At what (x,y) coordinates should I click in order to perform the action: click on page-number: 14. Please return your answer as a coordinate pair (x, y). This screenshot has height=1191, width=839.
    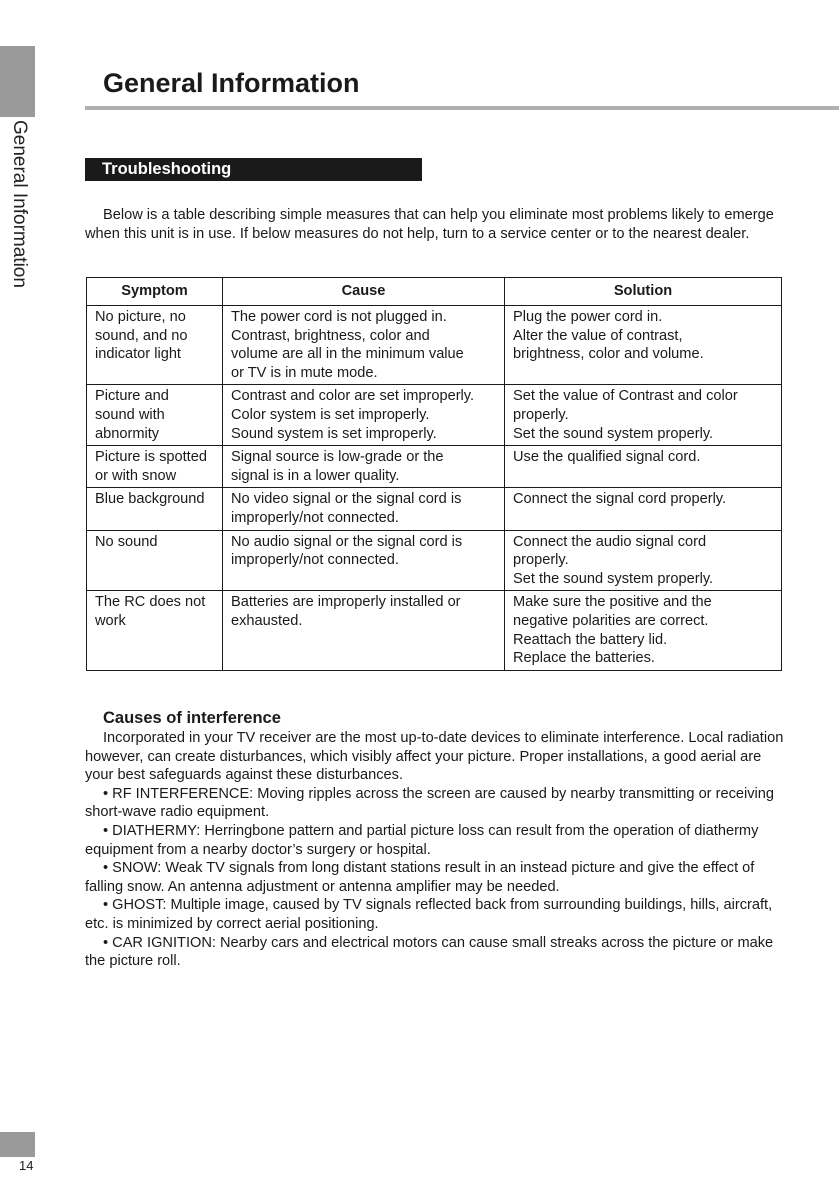
    Looking at the image, I should click on (26, 1165).